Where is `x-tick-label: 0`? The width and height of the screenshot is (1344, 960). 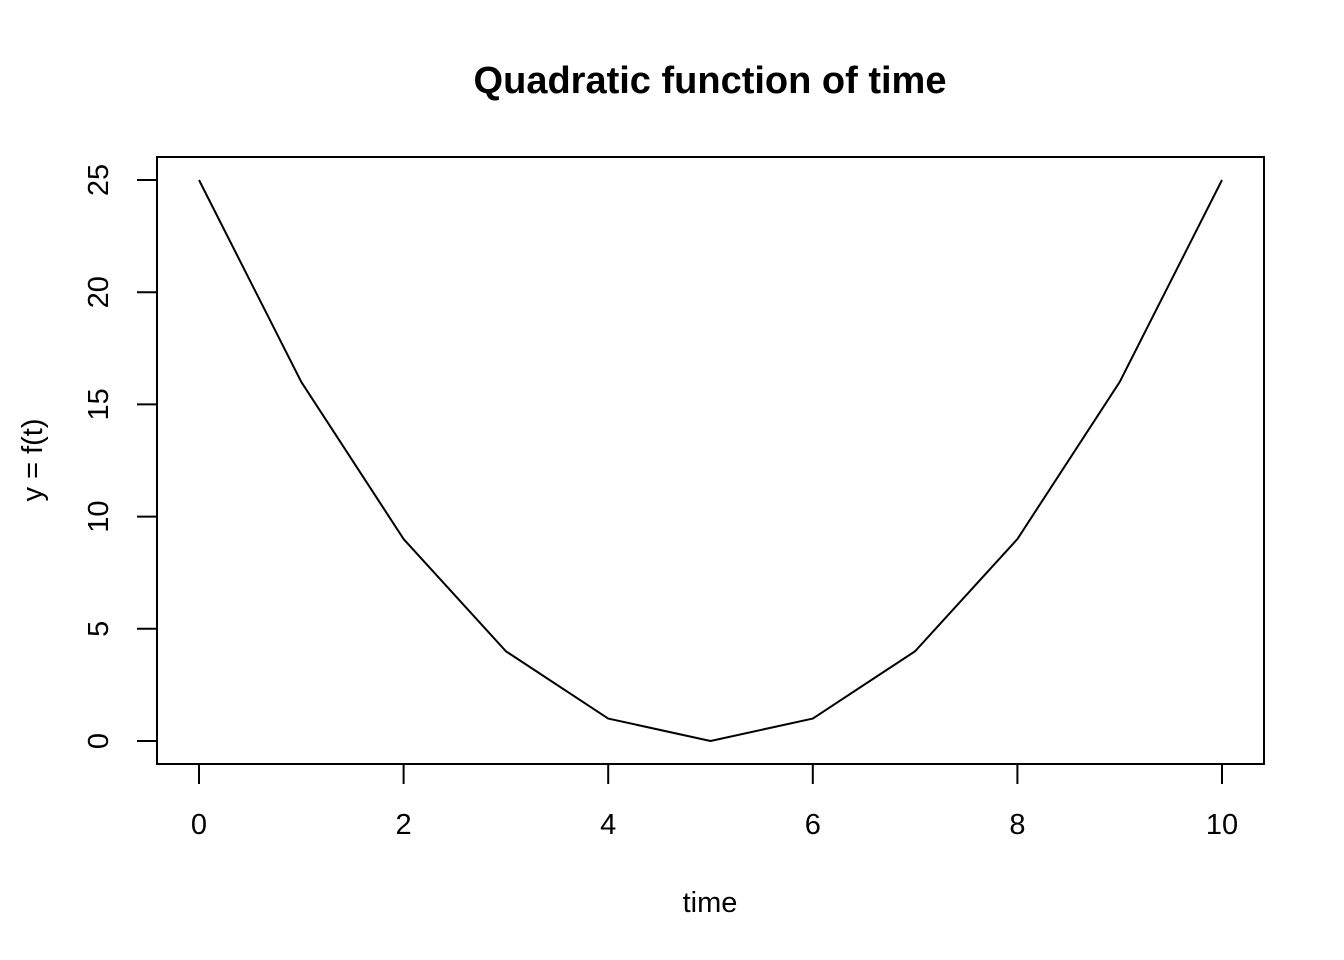
x-tick-label: 0 is located at coordinates (199, 825).